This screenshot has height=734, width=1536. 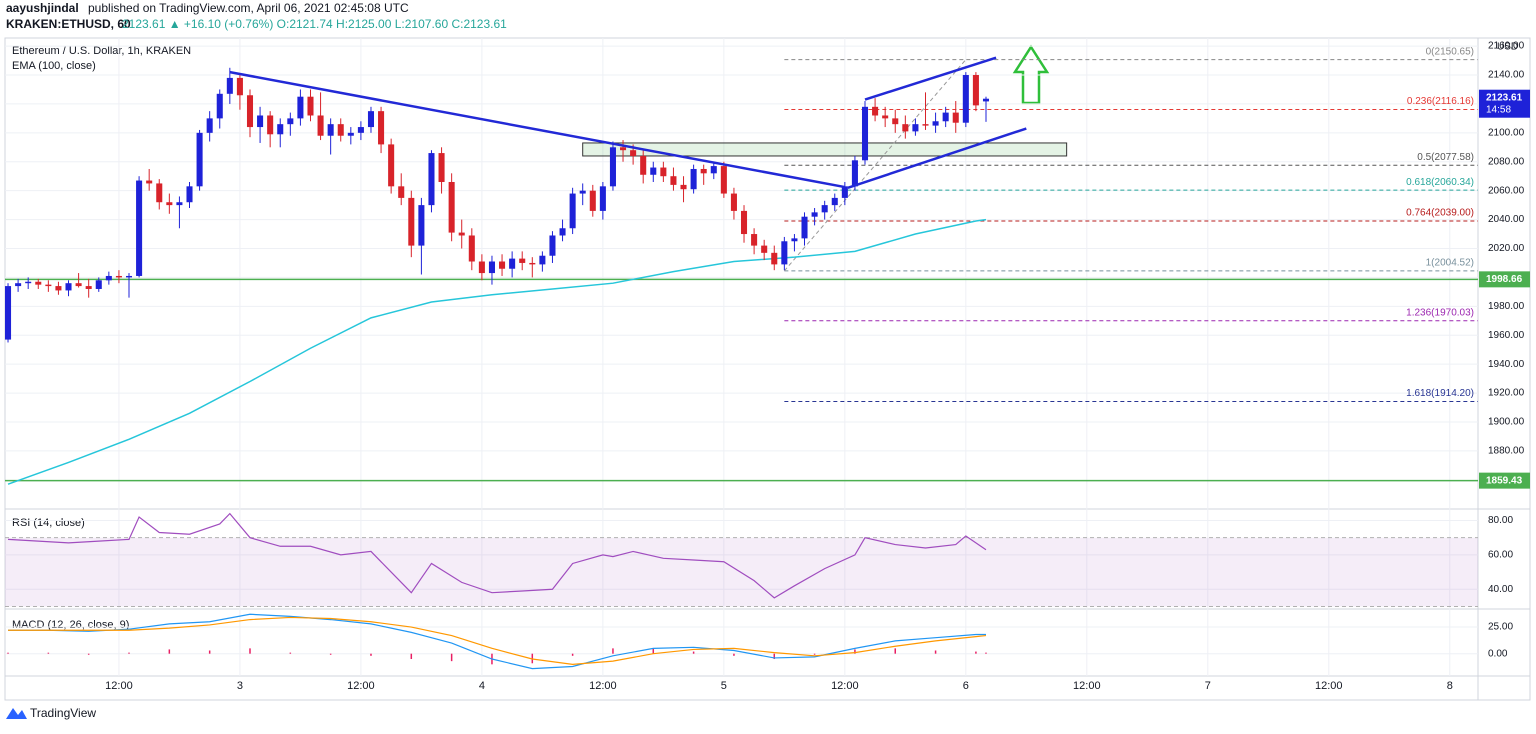 What do you see at coordinates (1504, 97) in the screenshot?
I see `last-price: 2123.61` at bounding box center [1504, 97].